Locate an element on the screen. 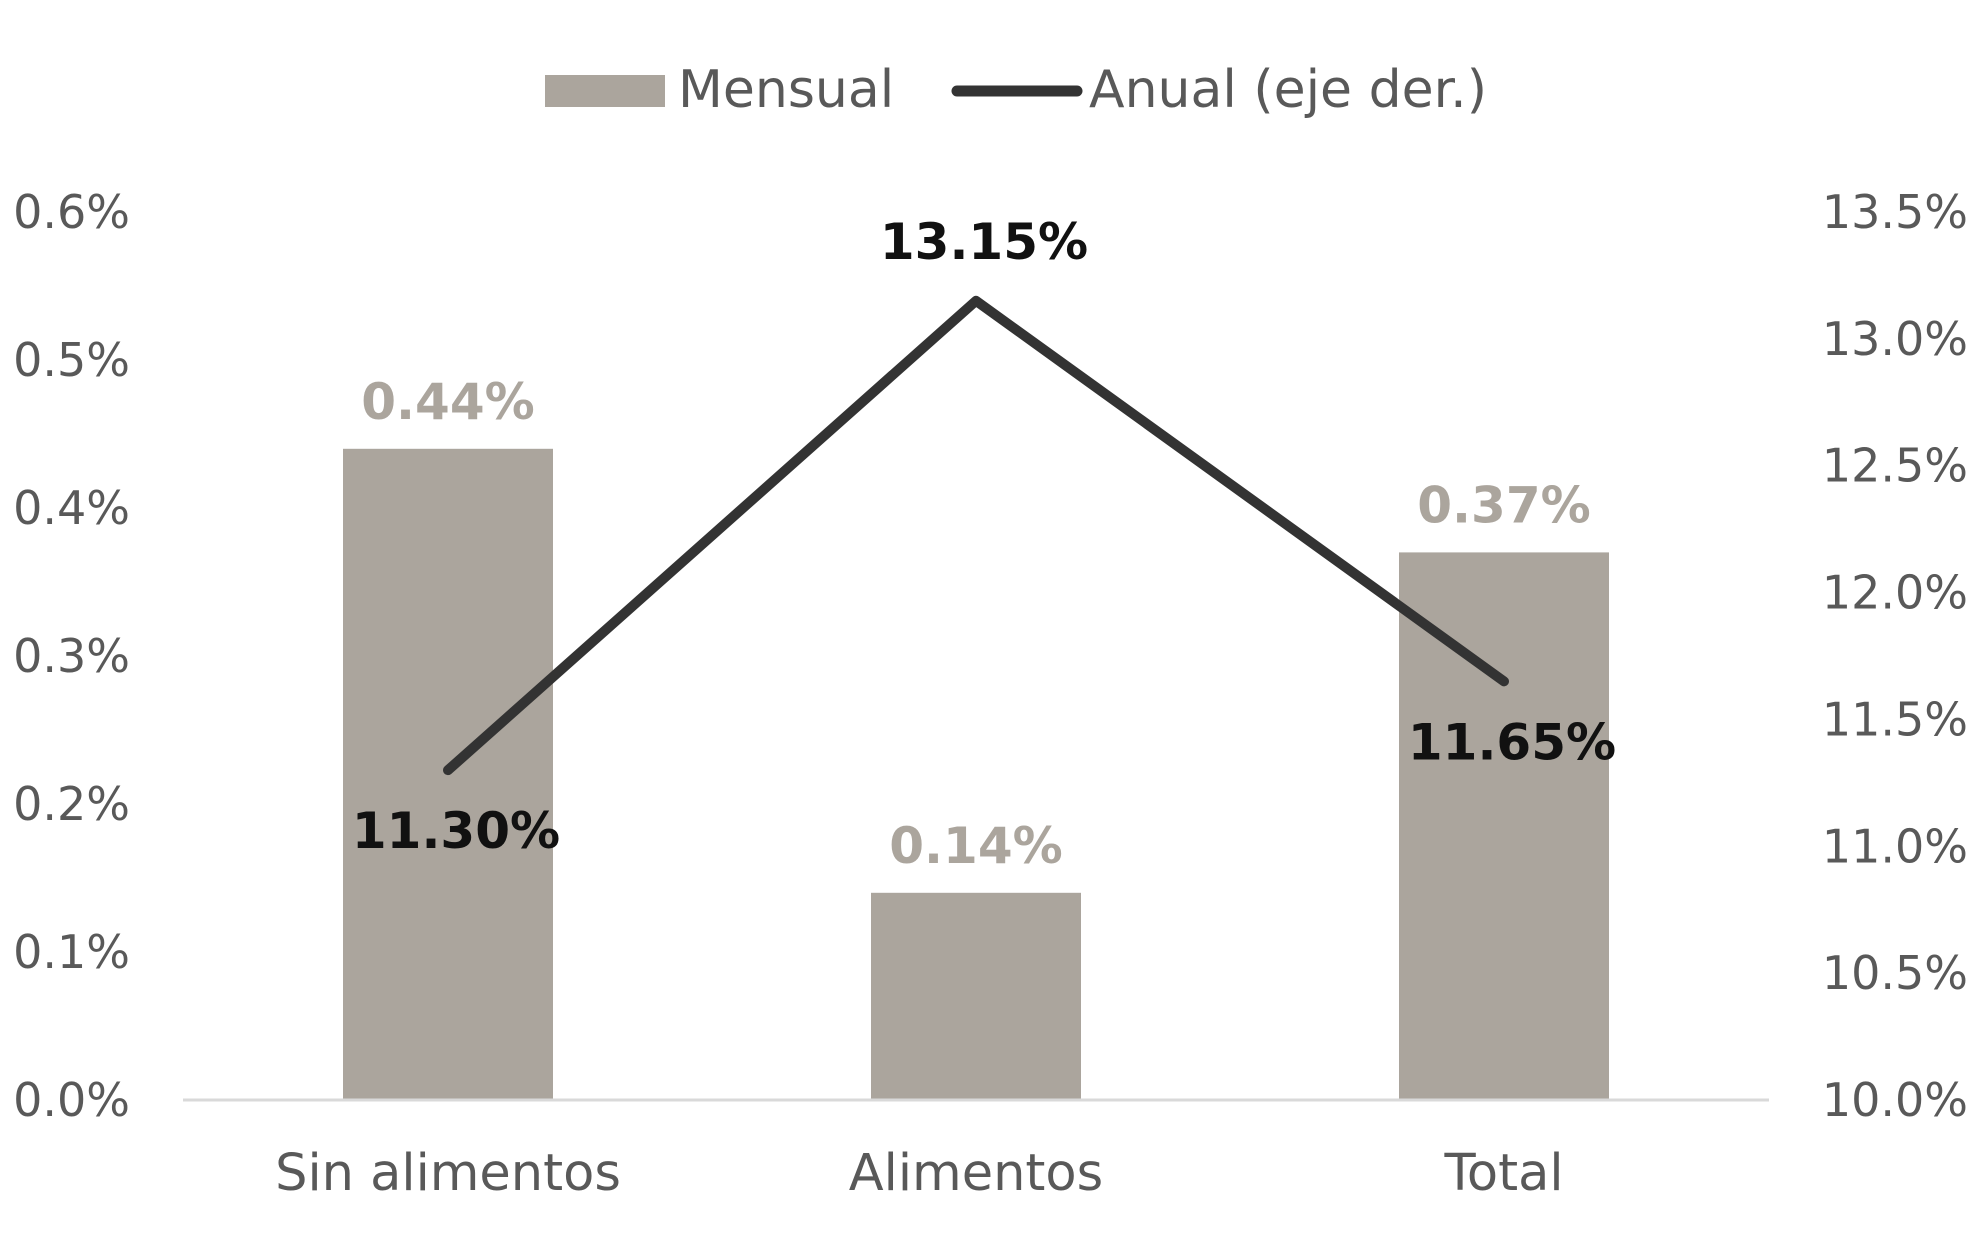 This screenshot has height=1247, width=1984. x-axis-category-label: Total is located at coordinates (1503, 1173).